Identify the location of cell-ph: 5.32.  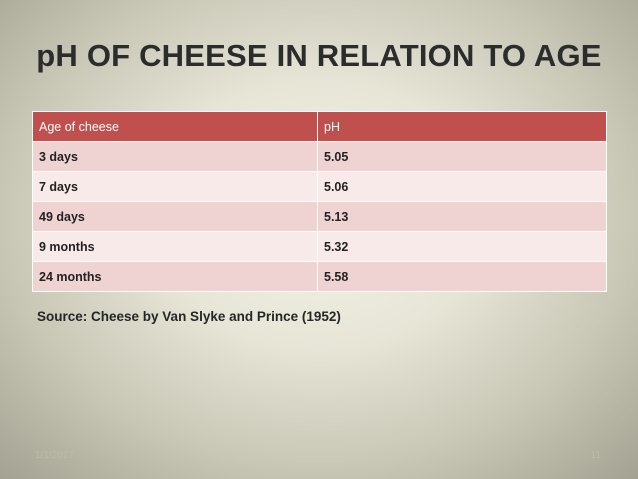
(462, 246).